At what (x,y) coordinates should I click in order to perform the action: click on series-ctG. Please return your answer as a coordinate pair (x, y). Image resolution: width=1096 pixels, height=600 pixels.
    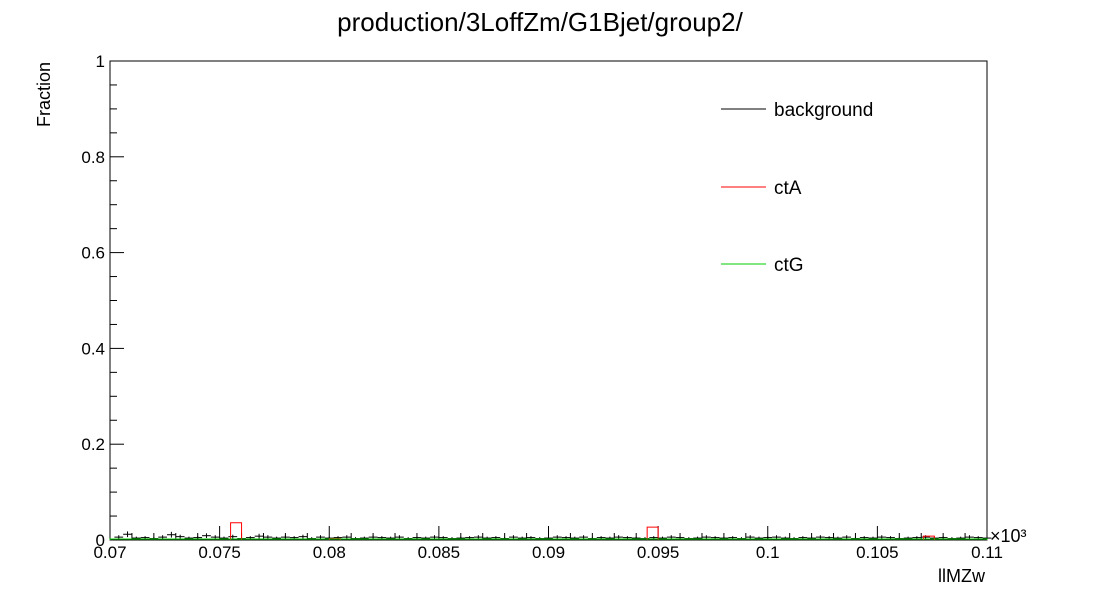
    Looking at the image, I should click on (548, 539).